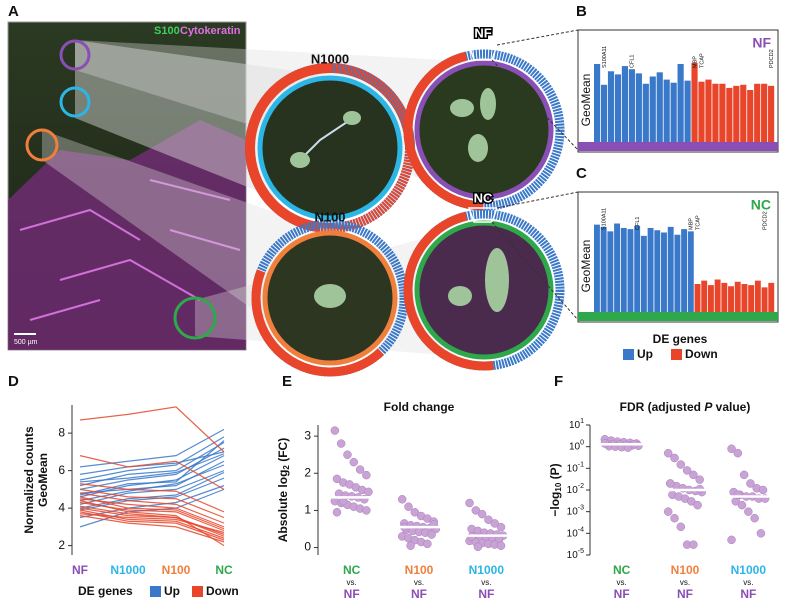  Describe the element at coordinates (685, 570) in the screenshot. I see `group-label: N100` at that location.